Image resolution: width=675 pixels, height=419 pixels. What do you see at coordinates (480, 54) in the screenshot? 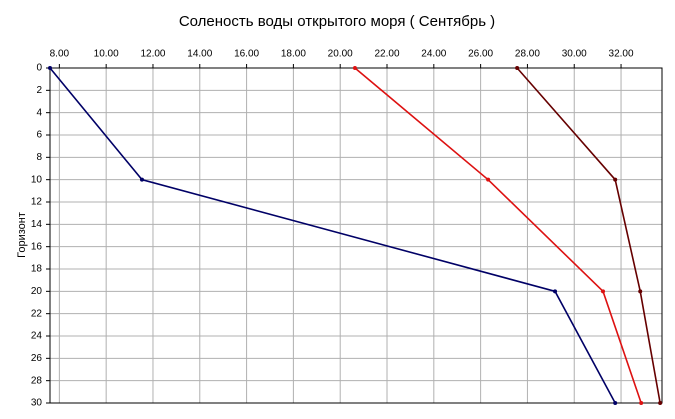
I see `x-tick-label: 26.00` at bounding box center [480, 54].